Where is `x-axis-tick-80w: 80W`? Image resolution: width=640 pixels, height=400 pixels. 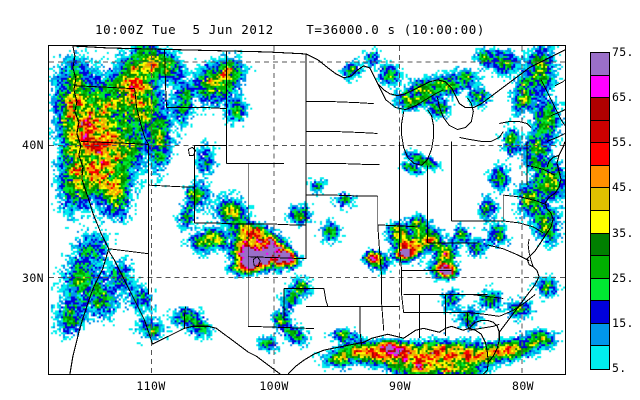
x-axis-tick-80w: 80W is located at coordinates (523, 386).